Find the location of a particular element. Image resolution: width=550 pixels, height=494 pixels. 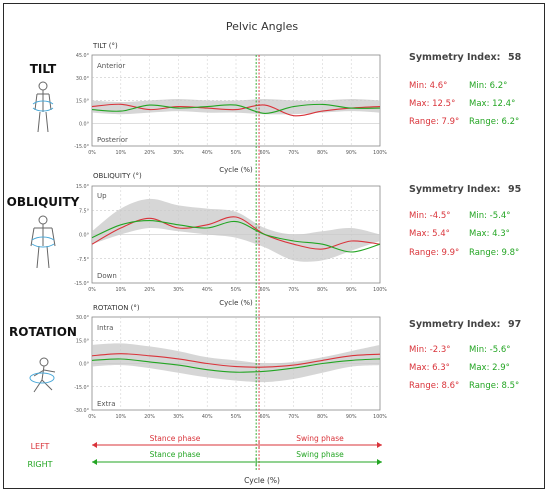

left-swing-arrowhead is located at coordinates (379, 445).